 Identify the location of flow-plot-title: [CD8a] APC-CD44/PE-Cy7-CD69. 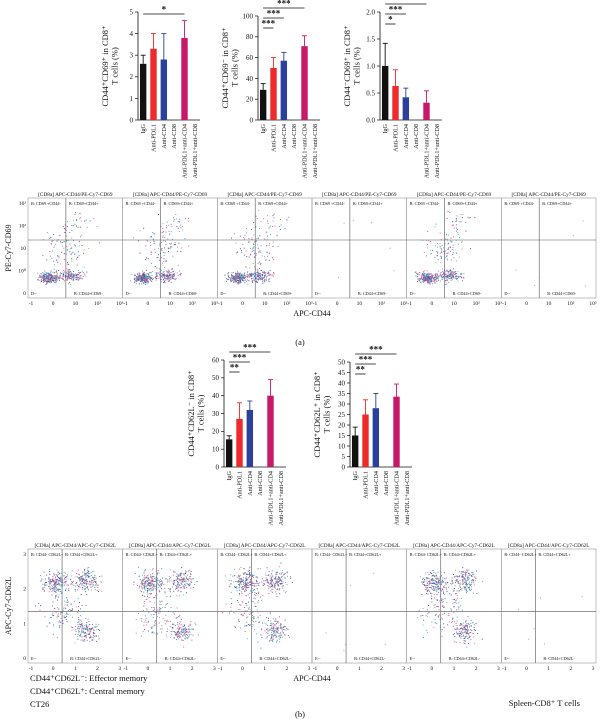
(170, 195).